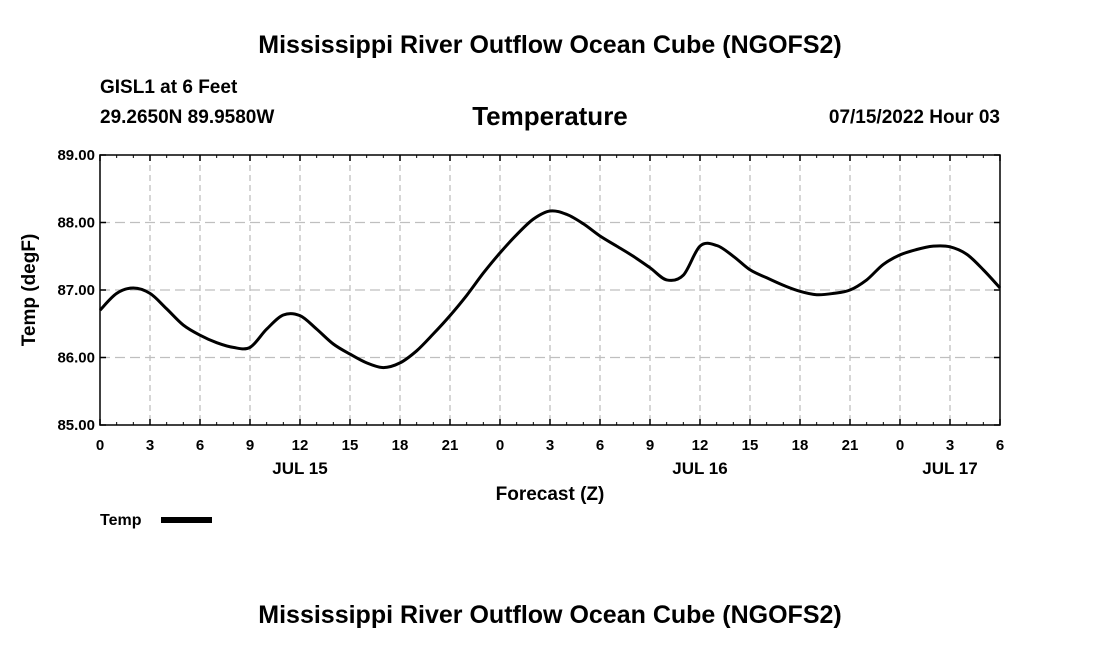  What do you see at coordinates (76, 155) in the screenshot?
I see `y-tick-label: 89.00` at bounding box center [76, 155].